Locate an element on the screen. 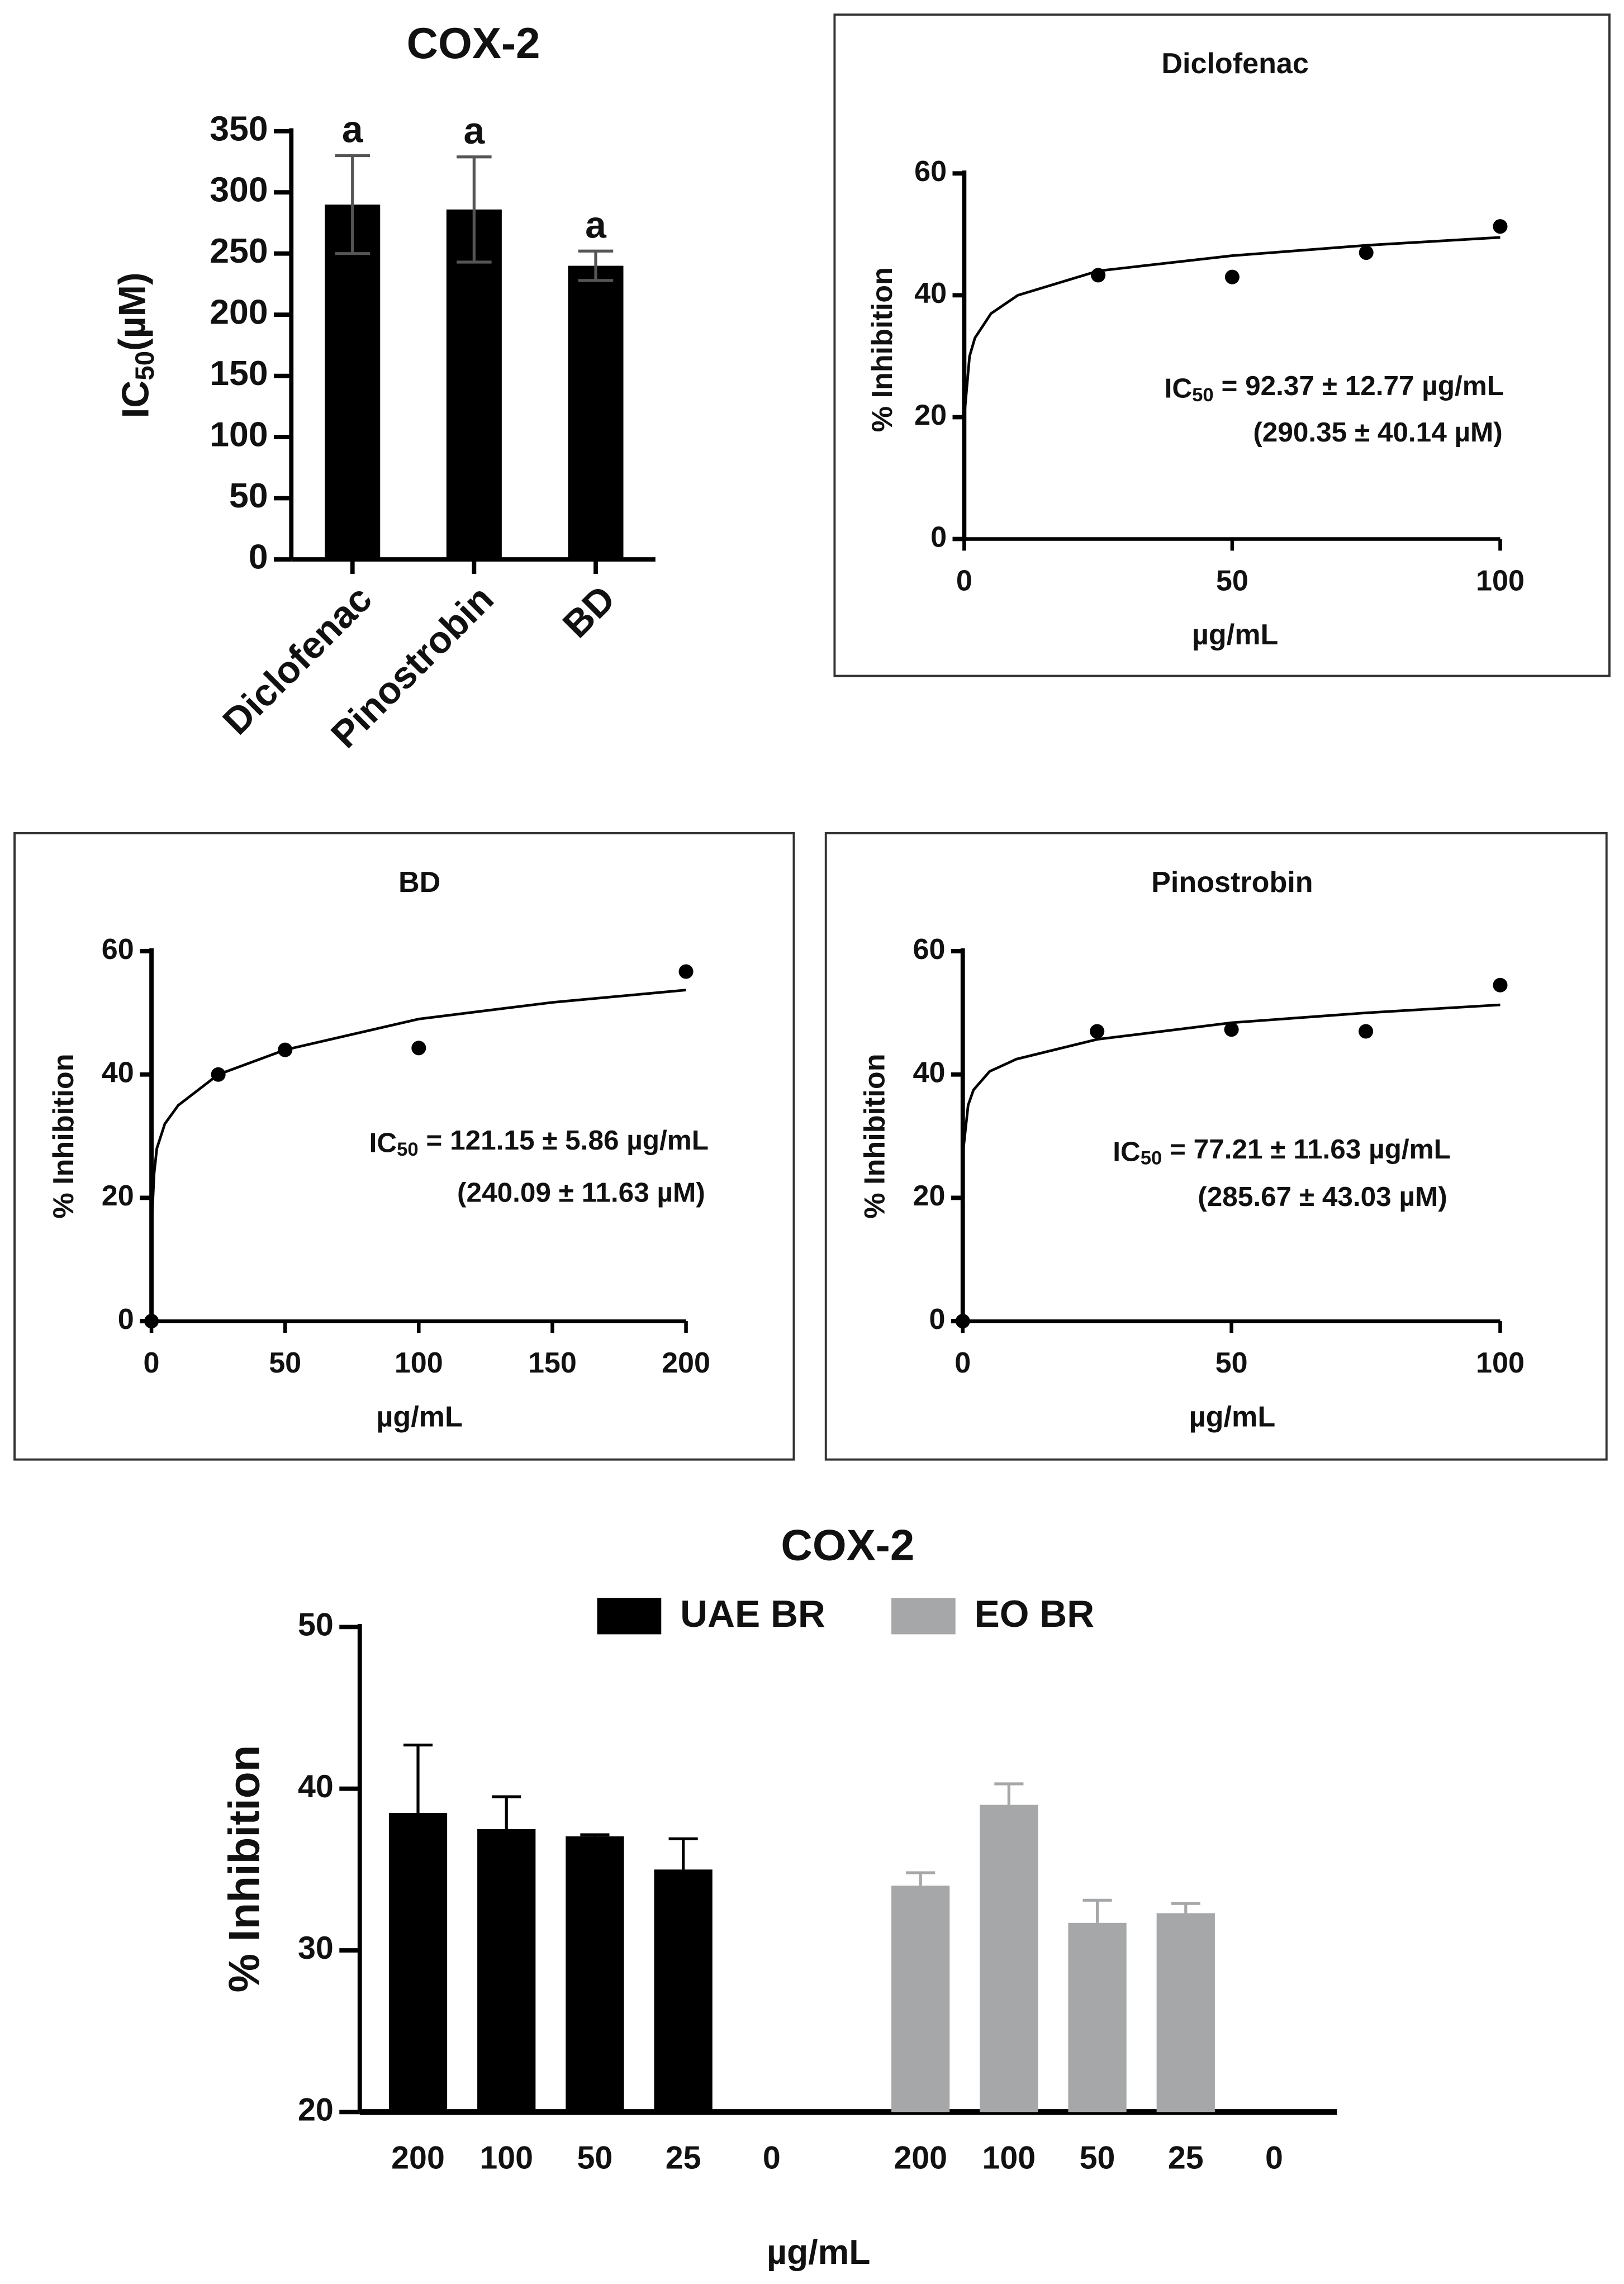 The width and height of the screenshot is (1624, 2284). chart-title: Pinostrobin is located at coordinates (1232, 883).